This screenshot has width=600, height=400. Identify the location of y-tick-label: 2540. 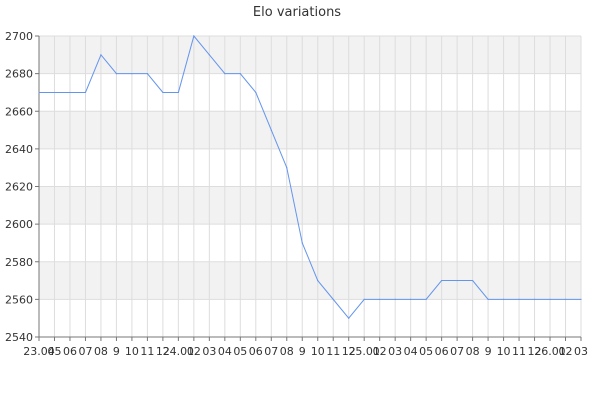
(19, 337).